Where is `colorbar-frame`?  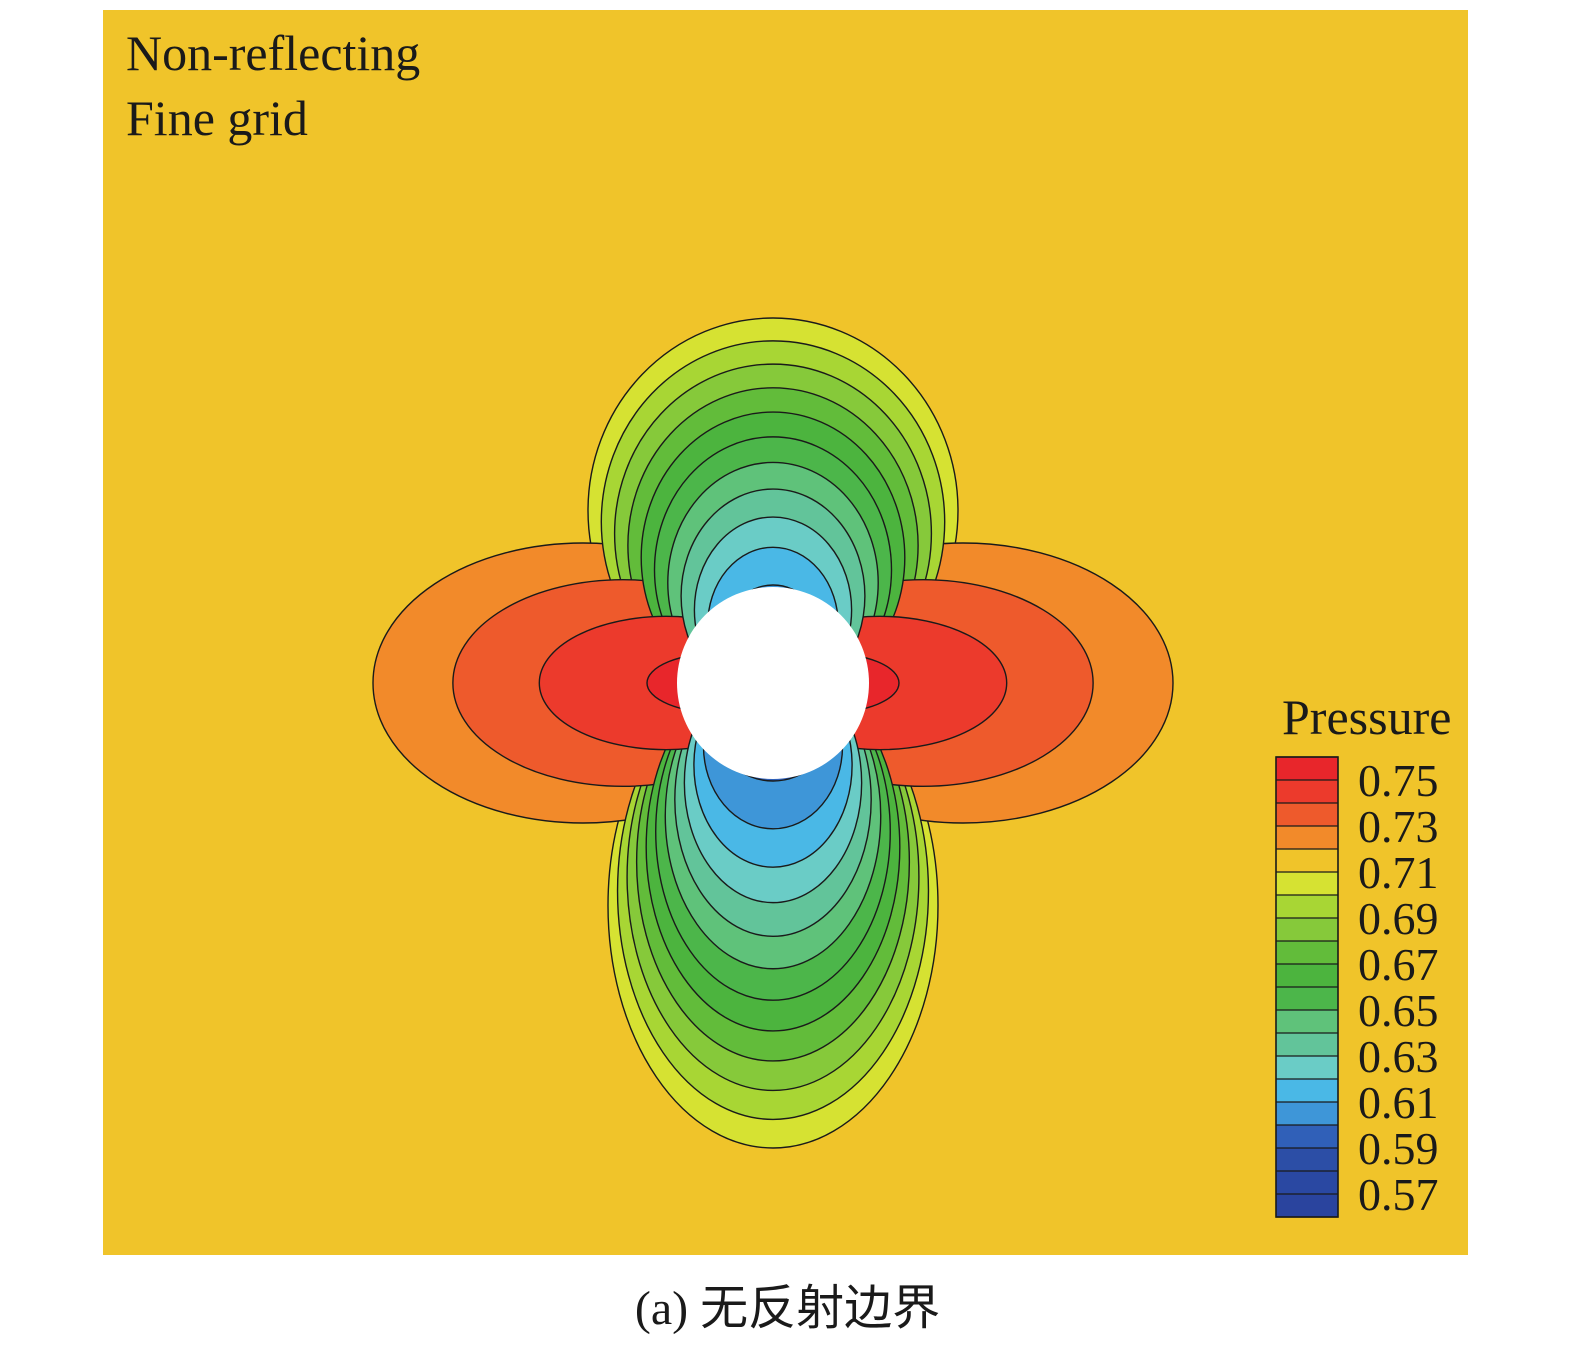
colorbar-frame is located at coordinates (1307, 987).